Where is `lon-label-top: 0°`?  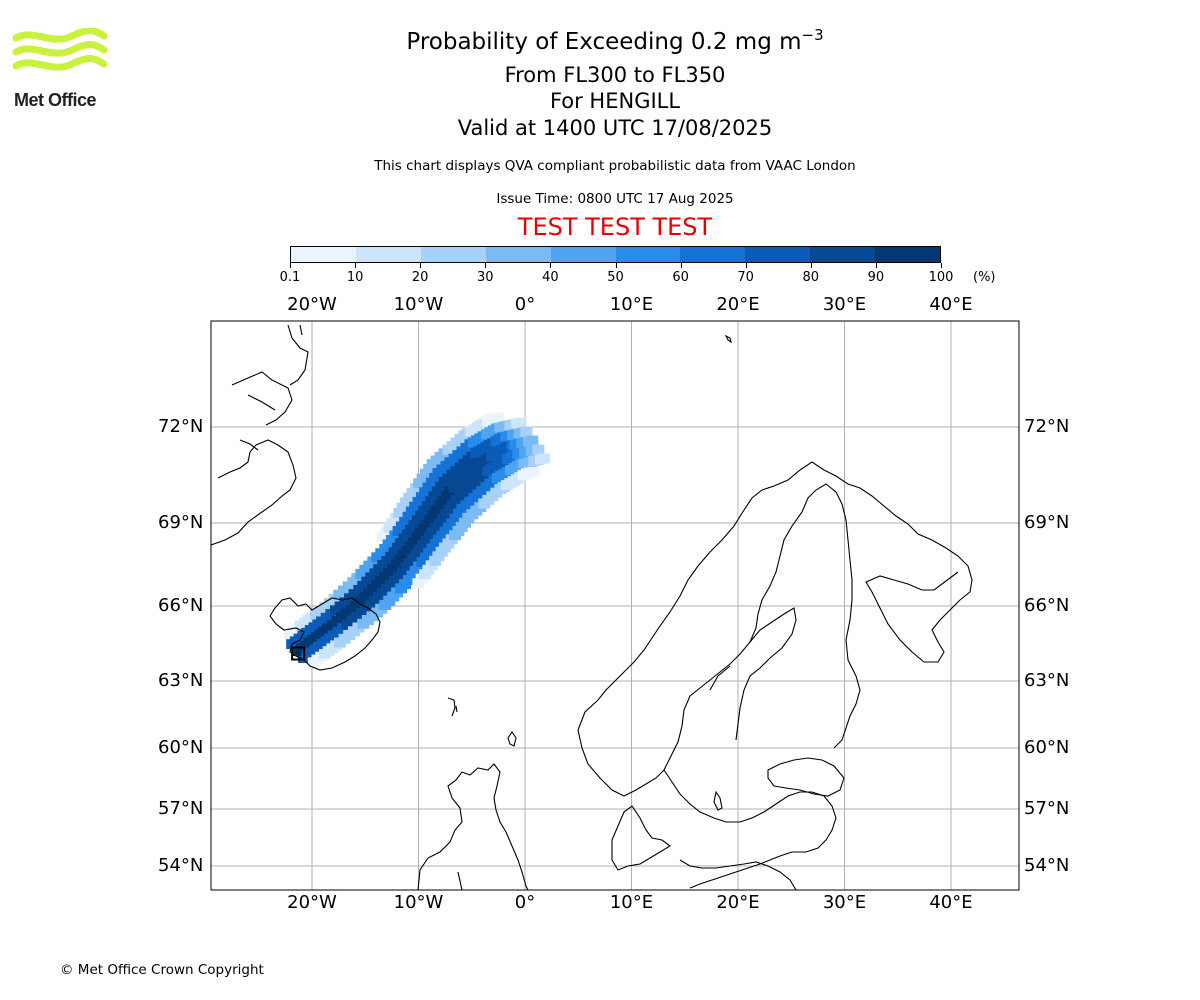 lon-label-top: 0° is located at coordinates (525, 304).